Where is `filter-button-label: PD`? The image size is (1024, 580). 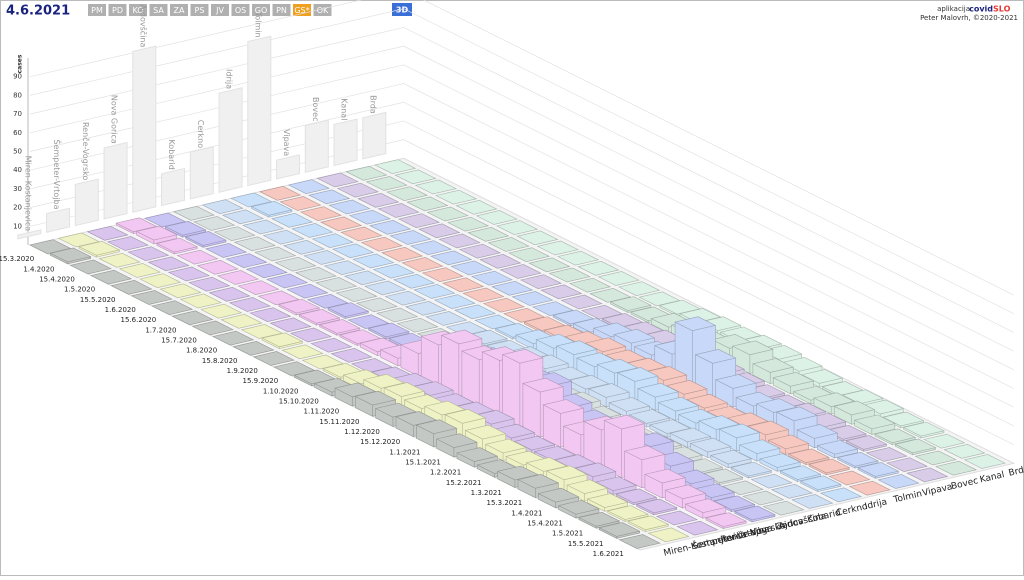
filter-button-label: PD is located at coordinates (117, 10).